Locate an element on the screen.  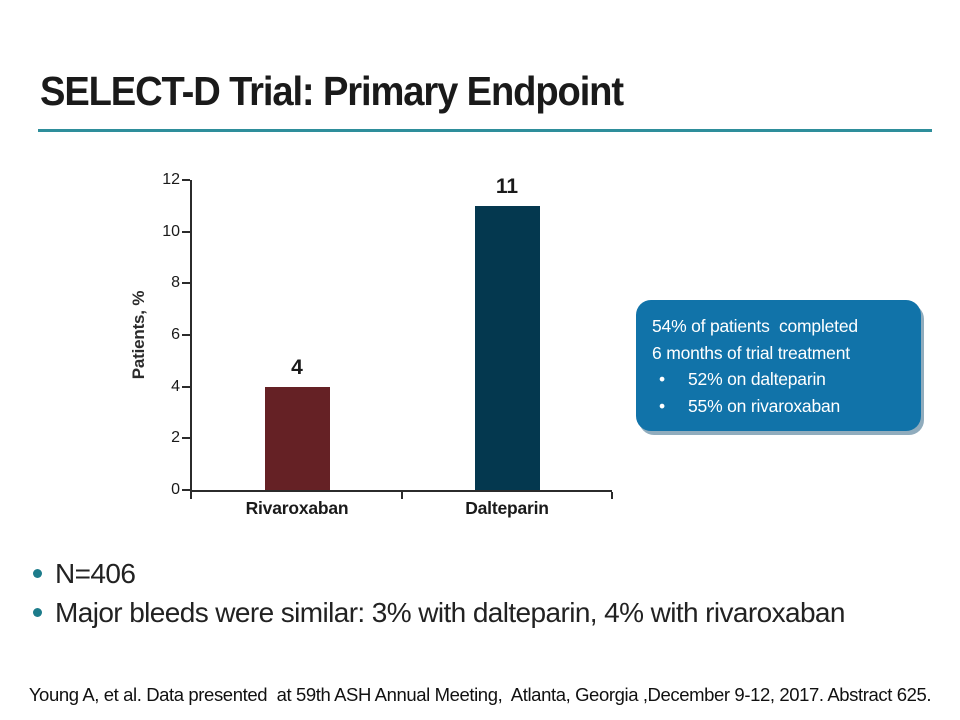
bar-dalteparin is located at coordinates (507, 348).